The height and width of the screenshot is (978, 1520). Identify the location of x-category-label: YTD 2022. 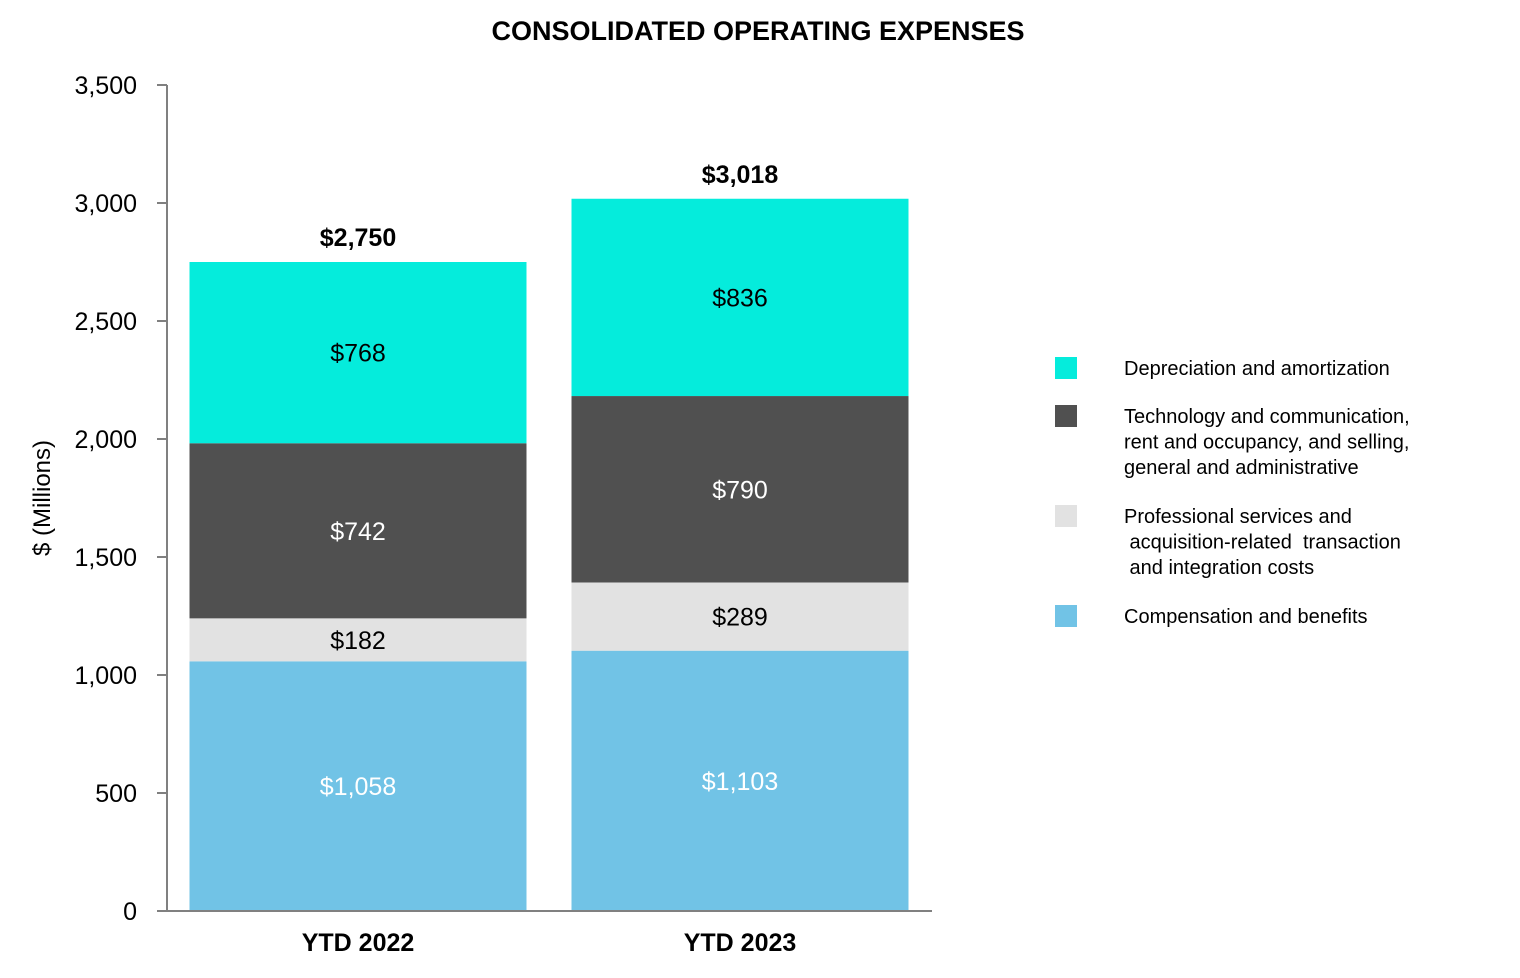
(358, 943).